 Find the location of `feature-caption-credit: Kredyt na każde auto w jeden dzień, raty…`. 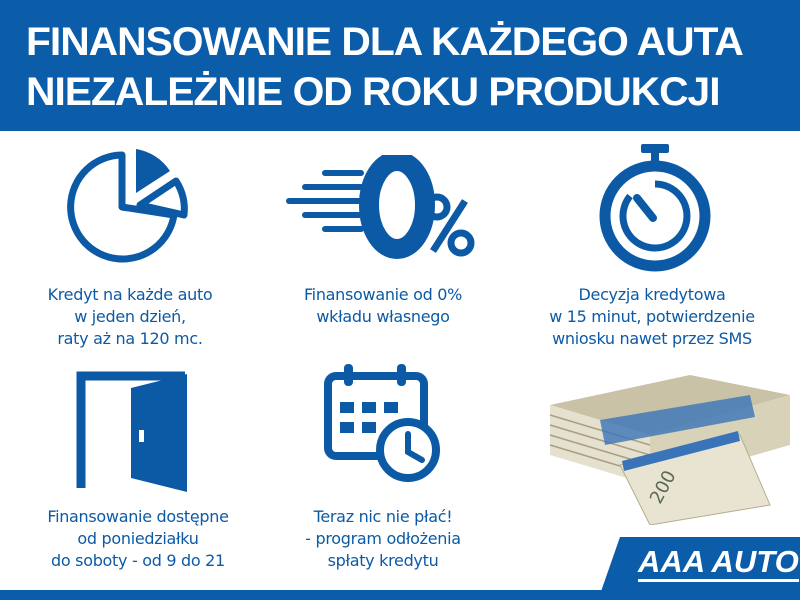

feature-caption-credit: Kredyt na każde auto w jeden dzień, raty… is located at coordinates (130, 317).